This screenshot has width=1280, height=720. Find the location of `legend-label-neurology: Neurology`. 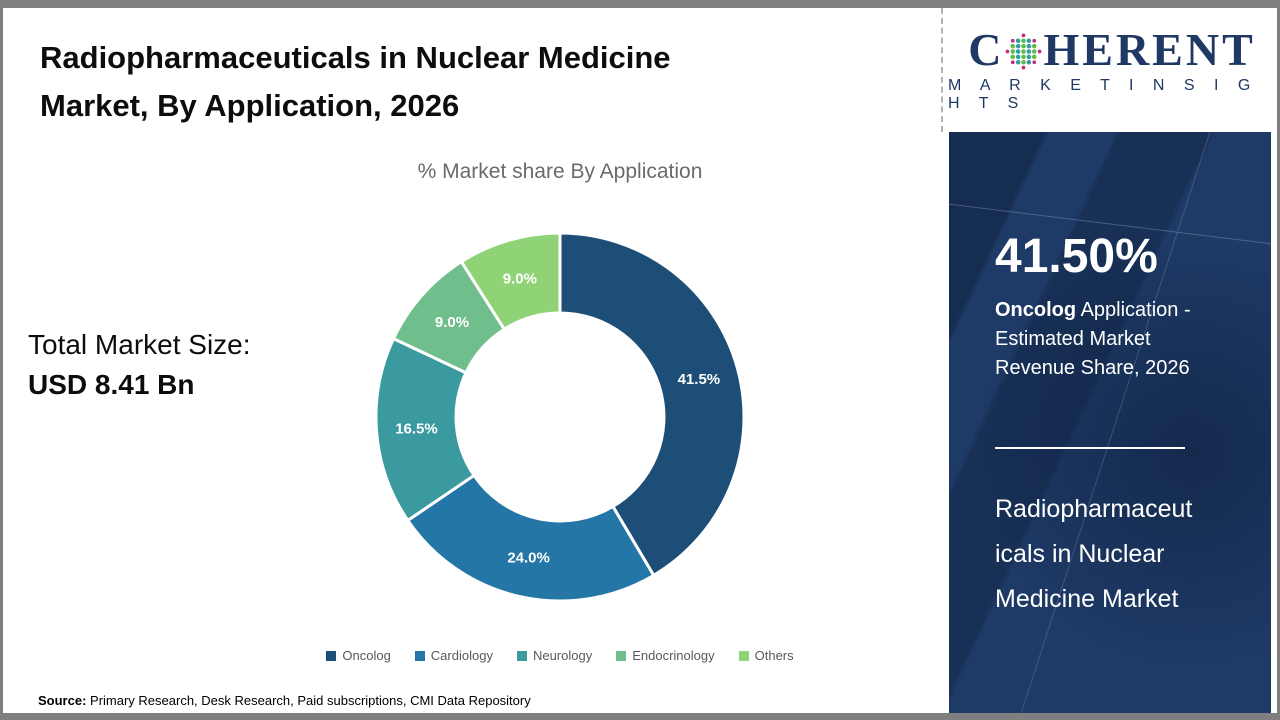

legend-label-neurology: Neurology is located at coordinates (562, 655).